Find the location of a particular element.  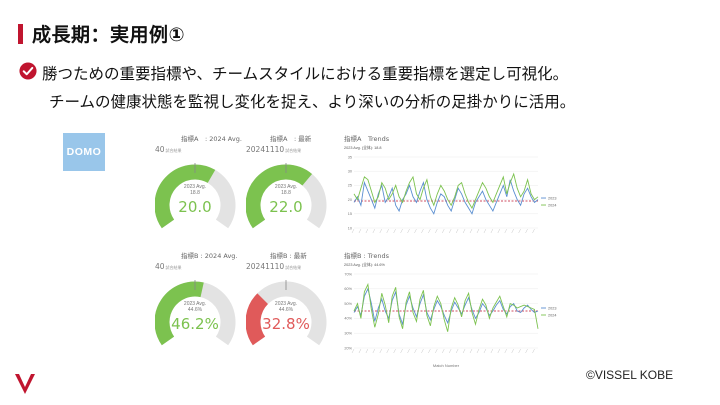

chart-title: 指標A Trends is located at coordinates (367, 139).